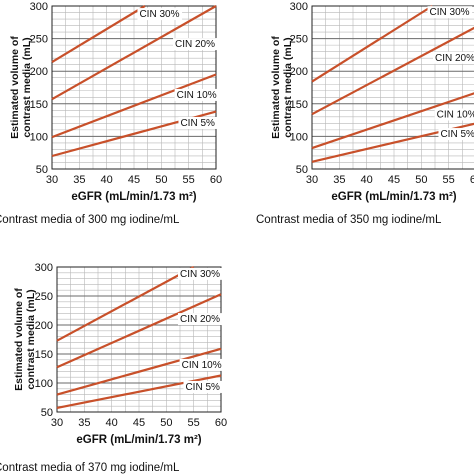 This screenshot has height=474, width=474. What do you see at coordinates (90, 468) in the screenshot?
I see `chart-caption: Contrast media of 370 mg iodine/mL` at bounding box center [90, 468].